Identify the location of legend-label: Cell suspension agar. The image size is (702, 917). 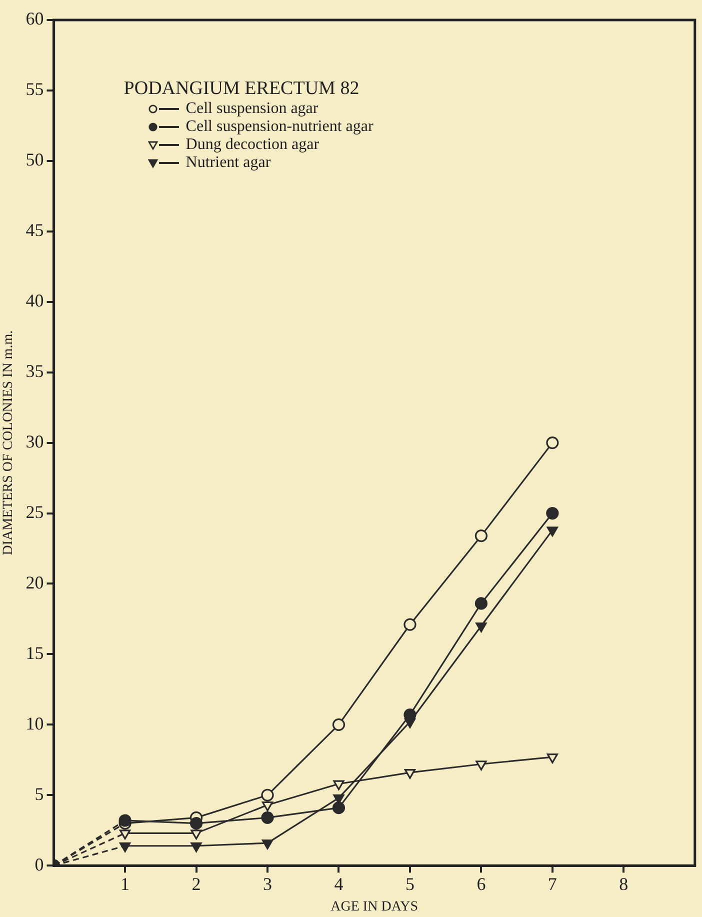
(252, 109).